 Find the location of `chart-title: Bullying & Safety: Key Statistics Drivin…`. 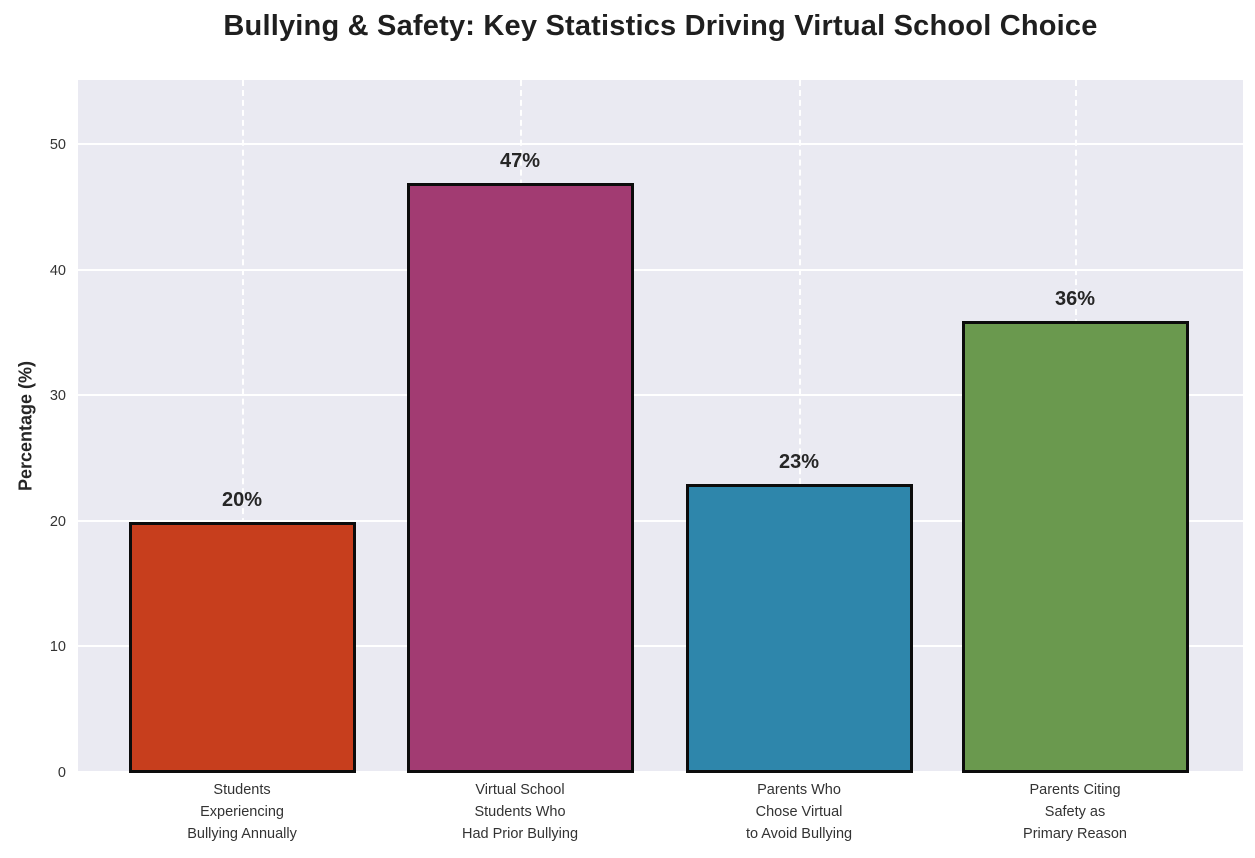

chart-title: Bullying & Safety: Key Statistics Drivin… is located at coordinates (660, 26).